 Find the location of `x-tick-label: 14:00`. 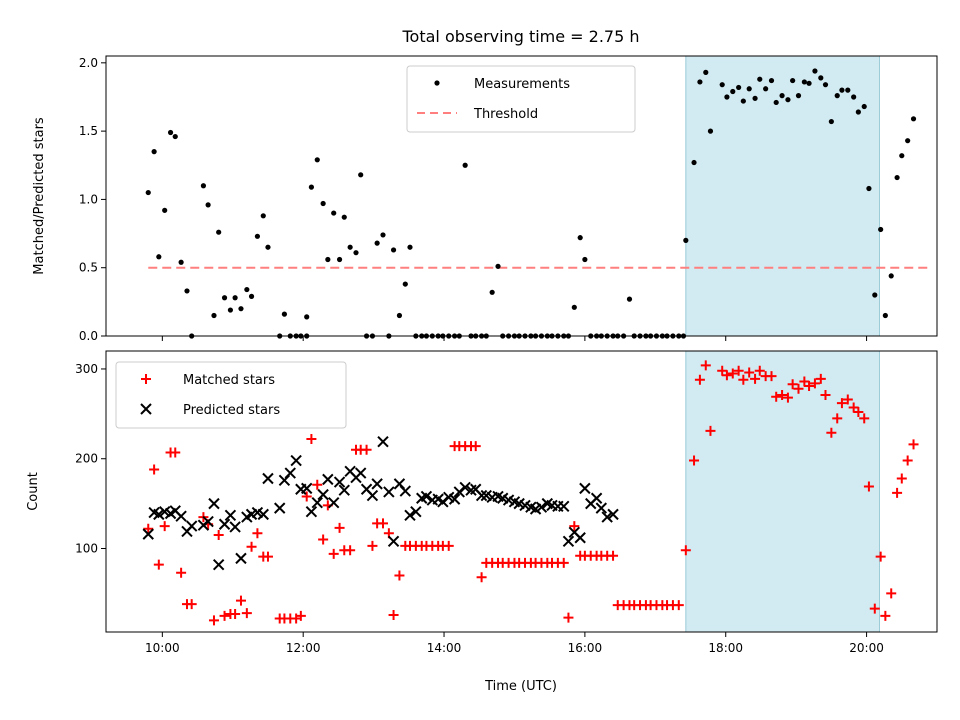

x-tick-label: 14:00 is located at coordinates (444, 648).